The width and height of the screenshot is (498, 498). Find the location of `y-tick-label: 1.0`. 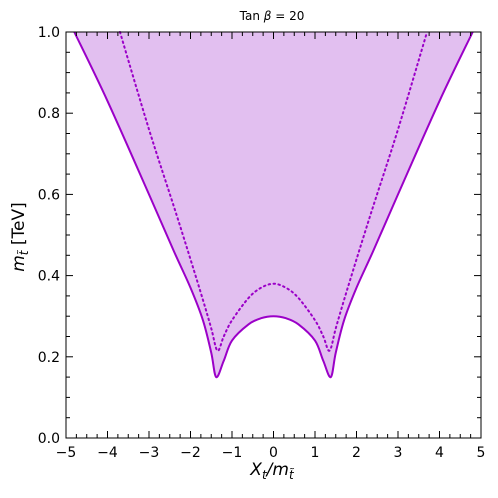

y-tick-label: 1.0 is located at coordinates (49, 33).